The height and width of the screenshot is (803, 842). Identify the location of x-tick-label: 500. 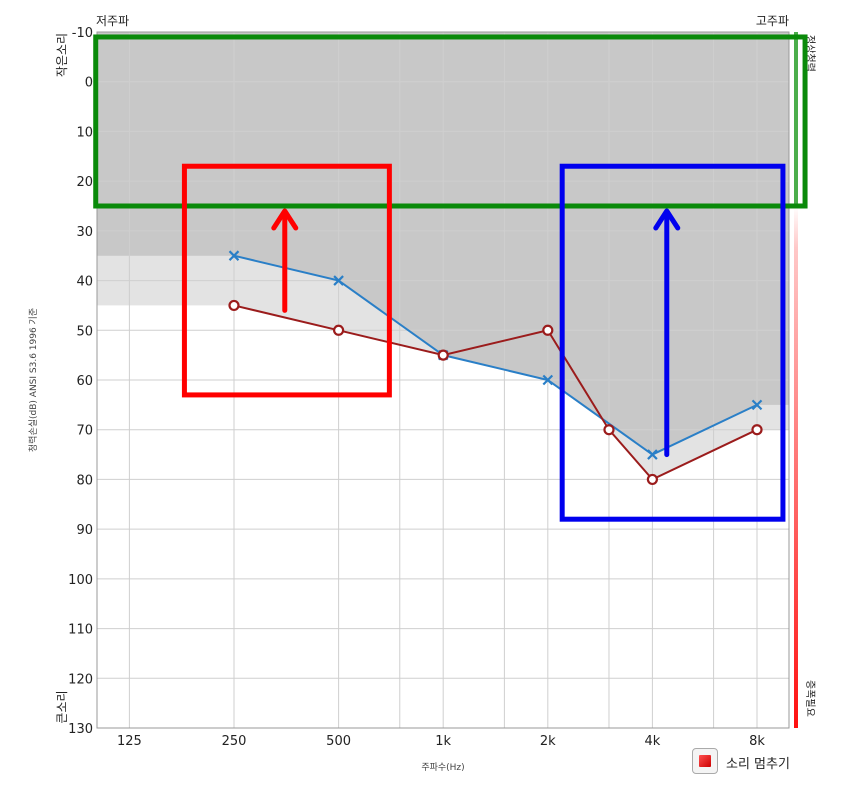
(338, 741).